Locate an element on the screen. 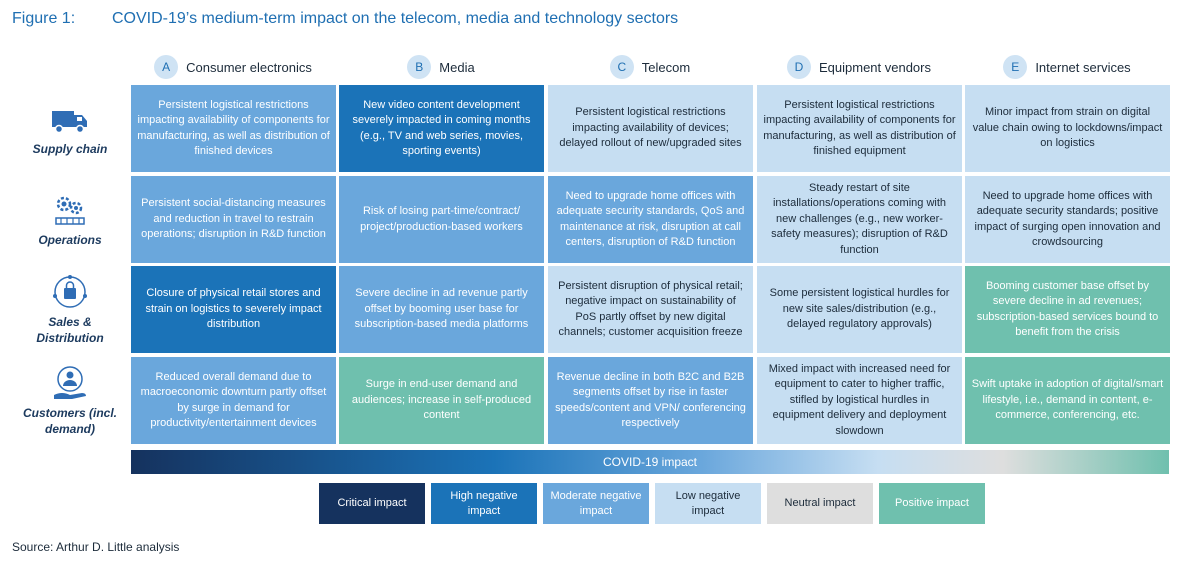 This screenshot has width=1188, height=576. legend-moderate-negative-impact: Moderate negative impact is located at coordinates (596, 503).